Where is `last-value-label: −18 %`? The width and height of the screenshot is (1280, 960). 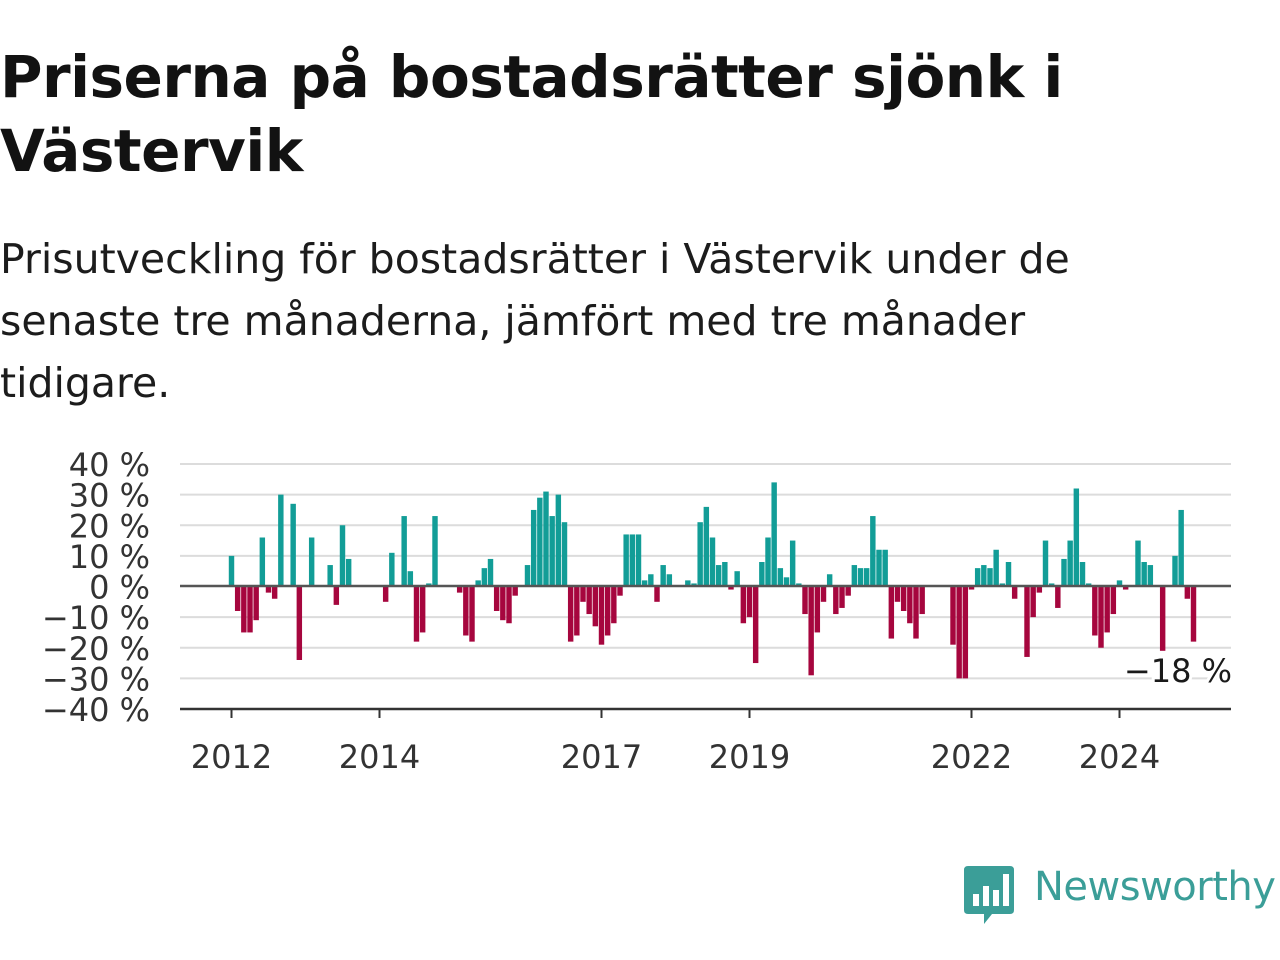 last-value-label: −18 % is located at coordinates (1178, 671).